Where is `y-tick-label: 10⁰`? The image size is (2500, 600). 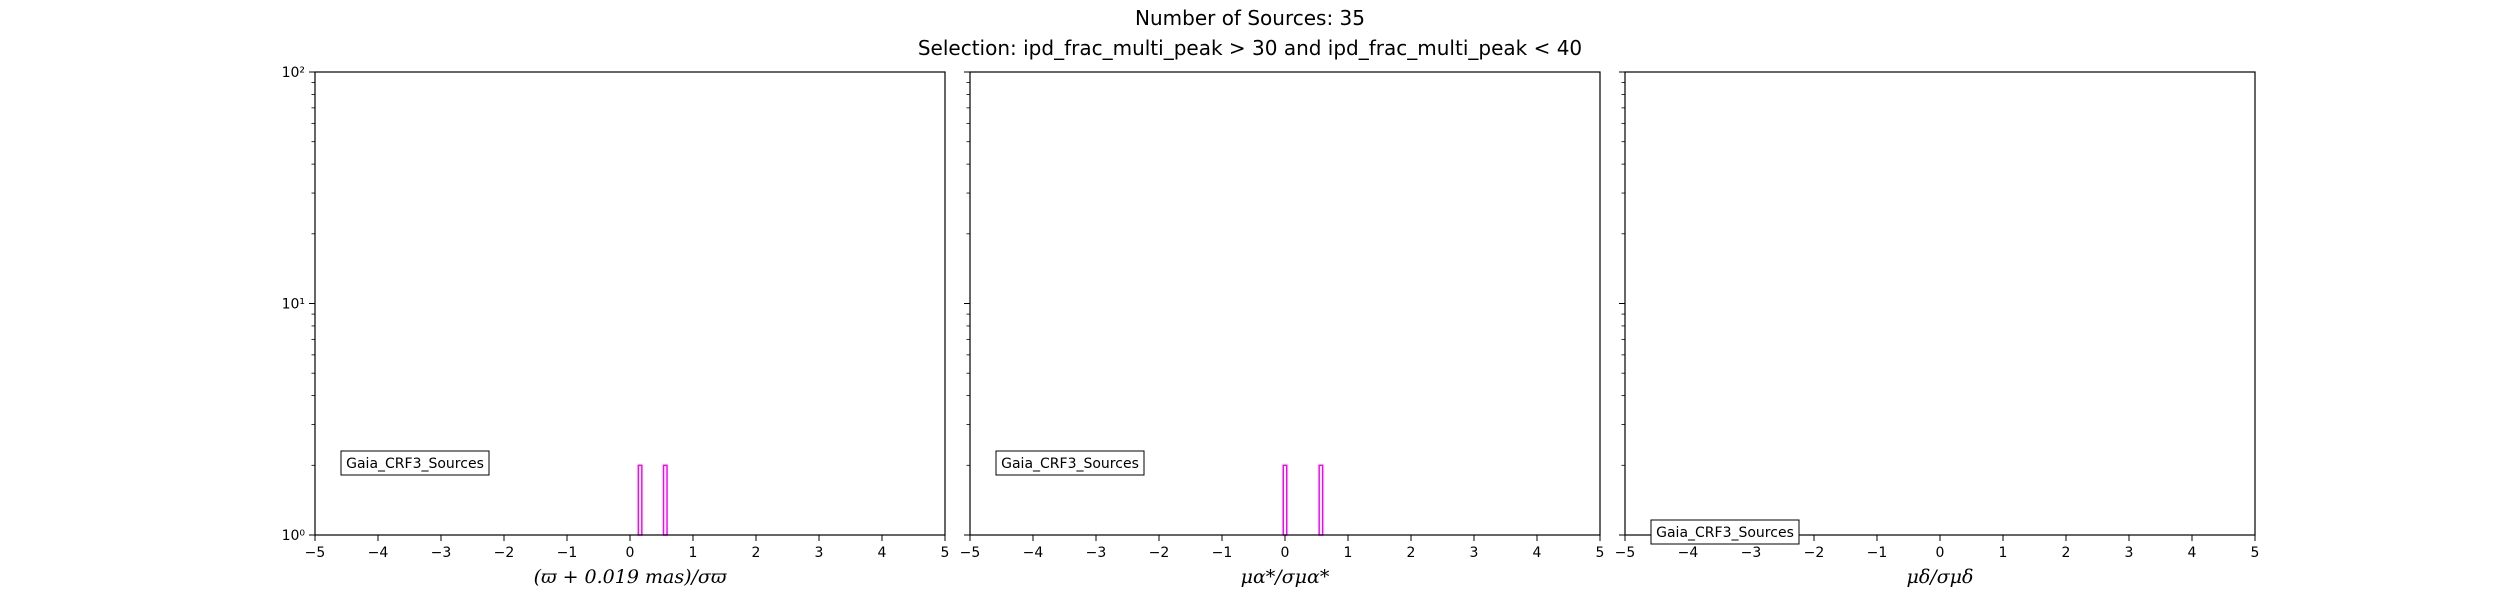 y-tick-label: 10⁰ is located at coordinates (294, 536).